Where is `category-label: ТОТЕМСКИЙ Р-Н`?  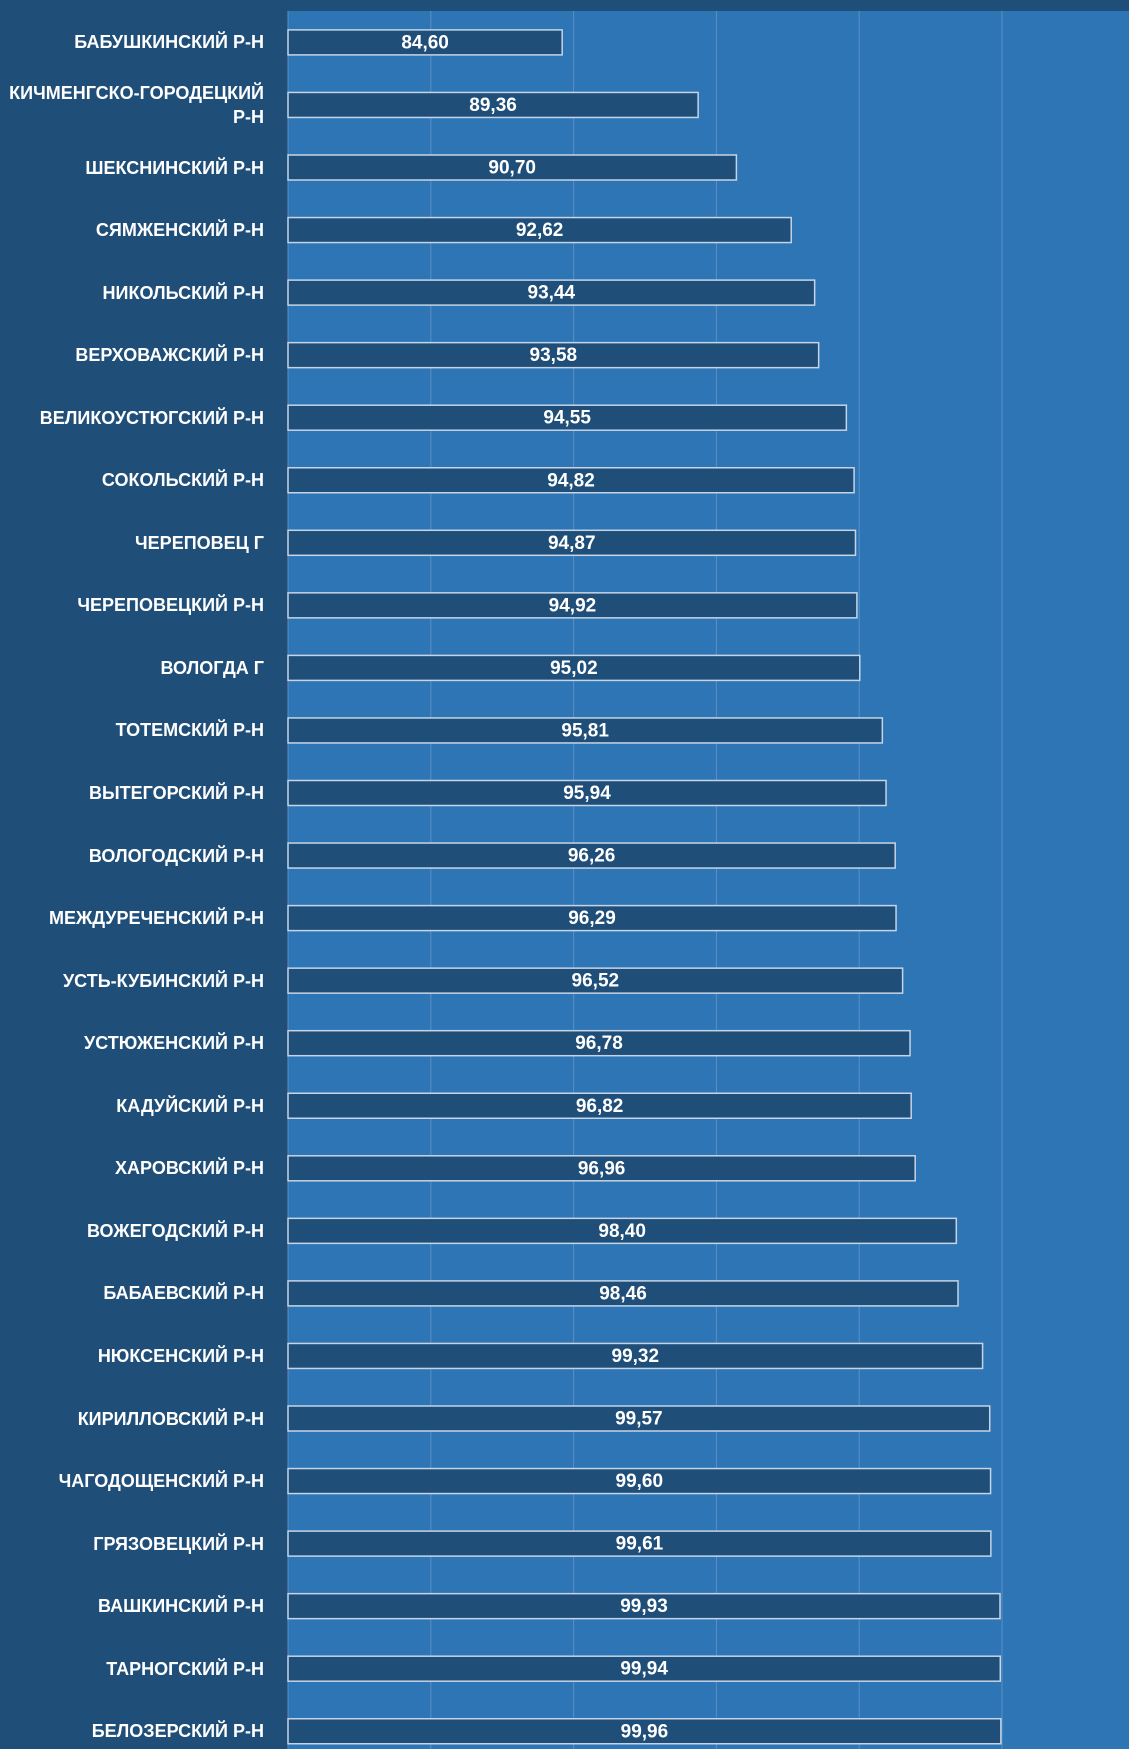 category-label: ТОТЕМСКИЙ Р-Н is located at coordinates (189, 730).